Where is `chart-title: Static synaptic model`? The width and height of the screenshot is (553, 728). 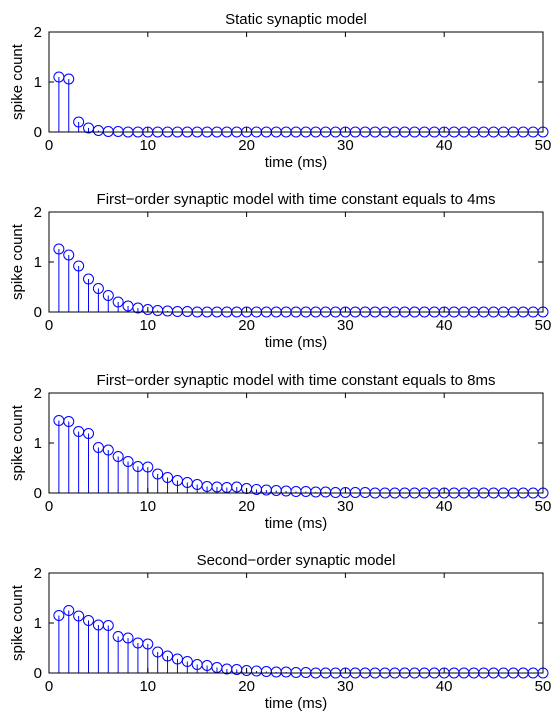 chart-title: Static synaptic model is located at coordinates (296, 19).